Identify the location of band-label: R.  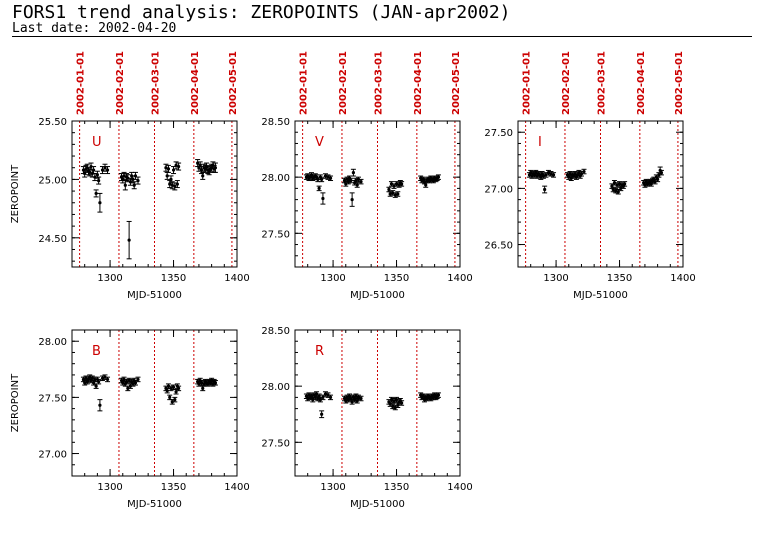
(319, 351).